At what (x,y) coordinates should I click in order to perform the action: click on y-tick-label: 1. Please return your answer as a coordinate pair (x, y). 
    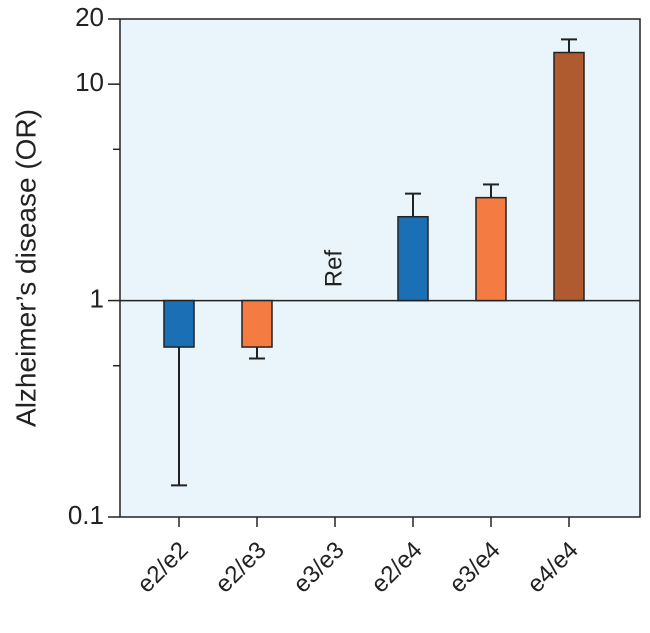
    Looking at the image, I should click on (97, 298).